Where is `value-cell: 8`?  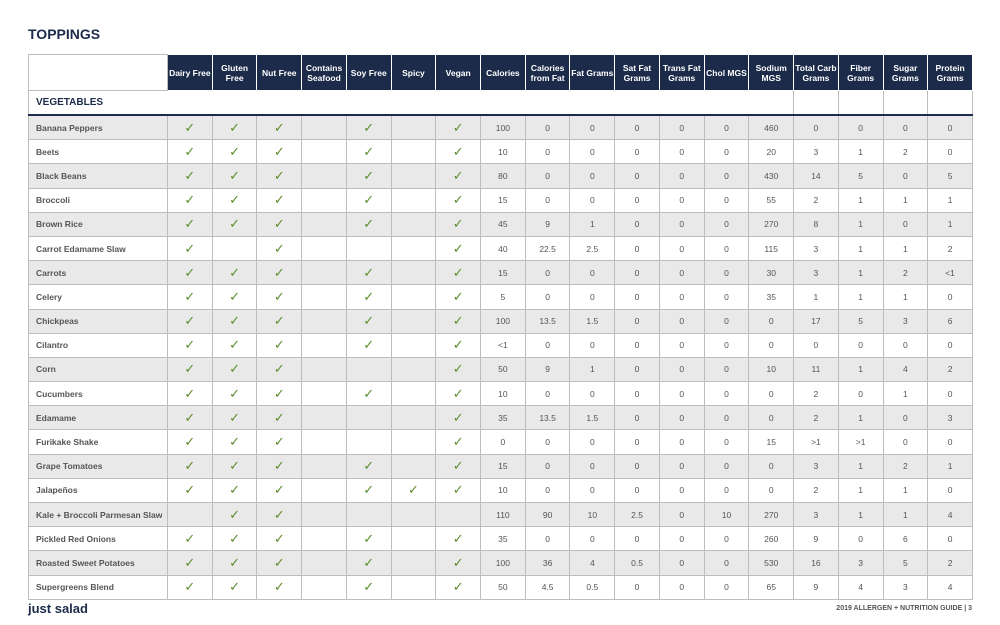 value-cell: 8 is located at coordinates (816, 224).